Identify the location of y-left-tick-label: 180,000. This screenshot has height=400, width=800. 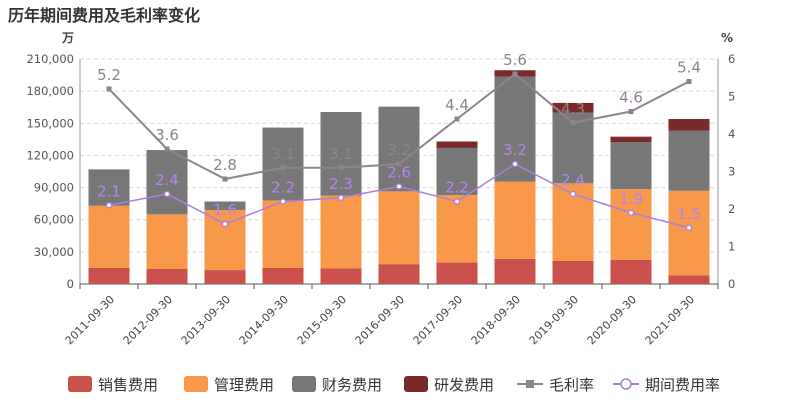
(50, 91).